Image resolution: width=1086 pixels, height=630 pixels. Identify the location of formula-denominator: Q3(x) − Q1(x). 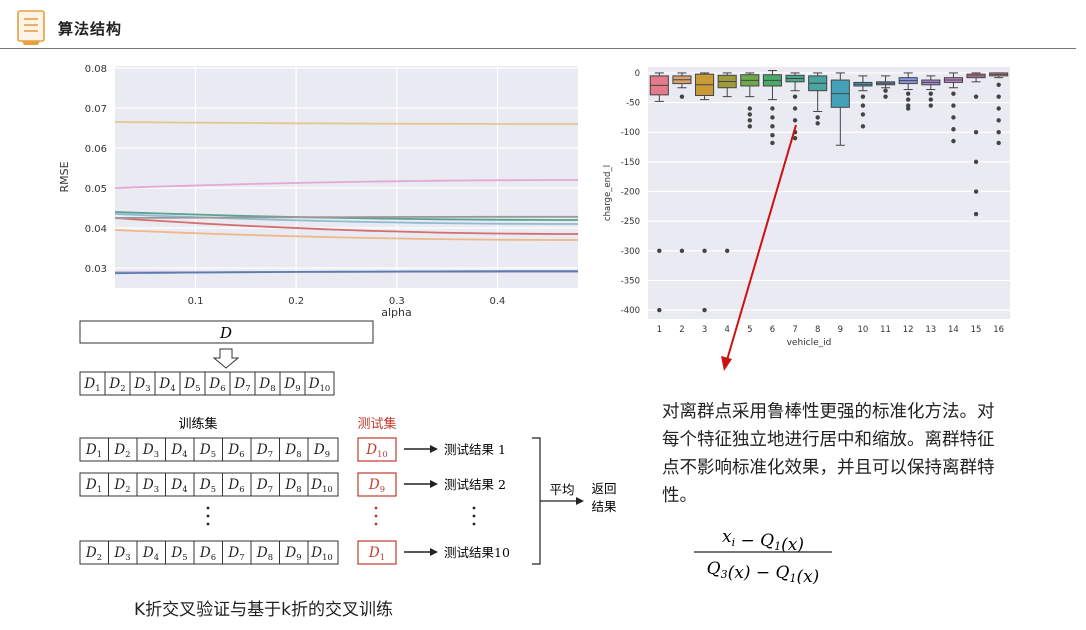
(763, 571).